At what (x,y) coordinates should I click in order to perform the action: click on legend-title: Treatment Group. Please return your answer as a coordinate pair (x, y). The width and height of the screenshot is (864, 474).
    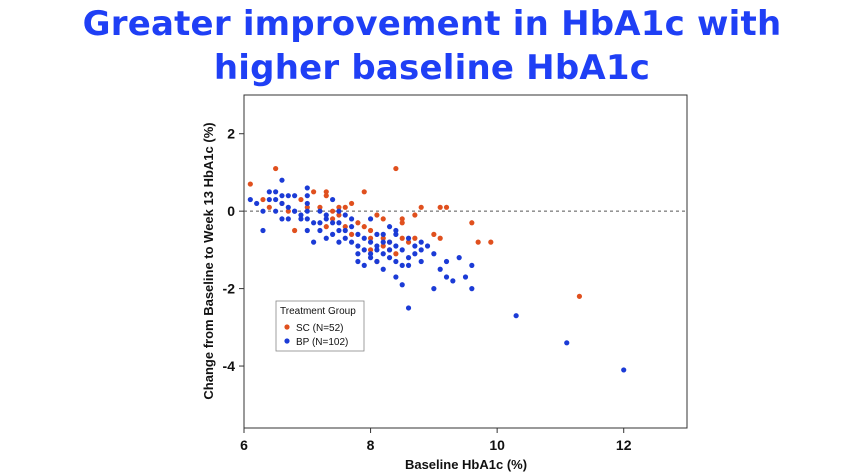
    Looking at the image, I should click on (318, 311).